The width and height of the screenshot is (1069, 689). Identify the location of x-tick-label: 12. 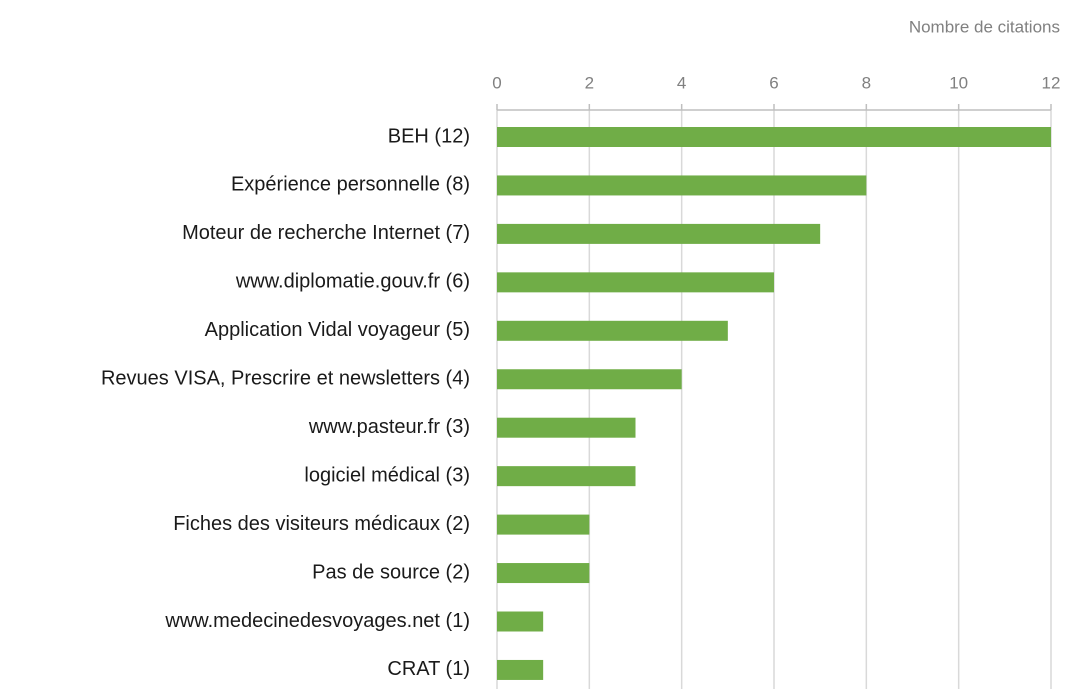
(1051, 82).